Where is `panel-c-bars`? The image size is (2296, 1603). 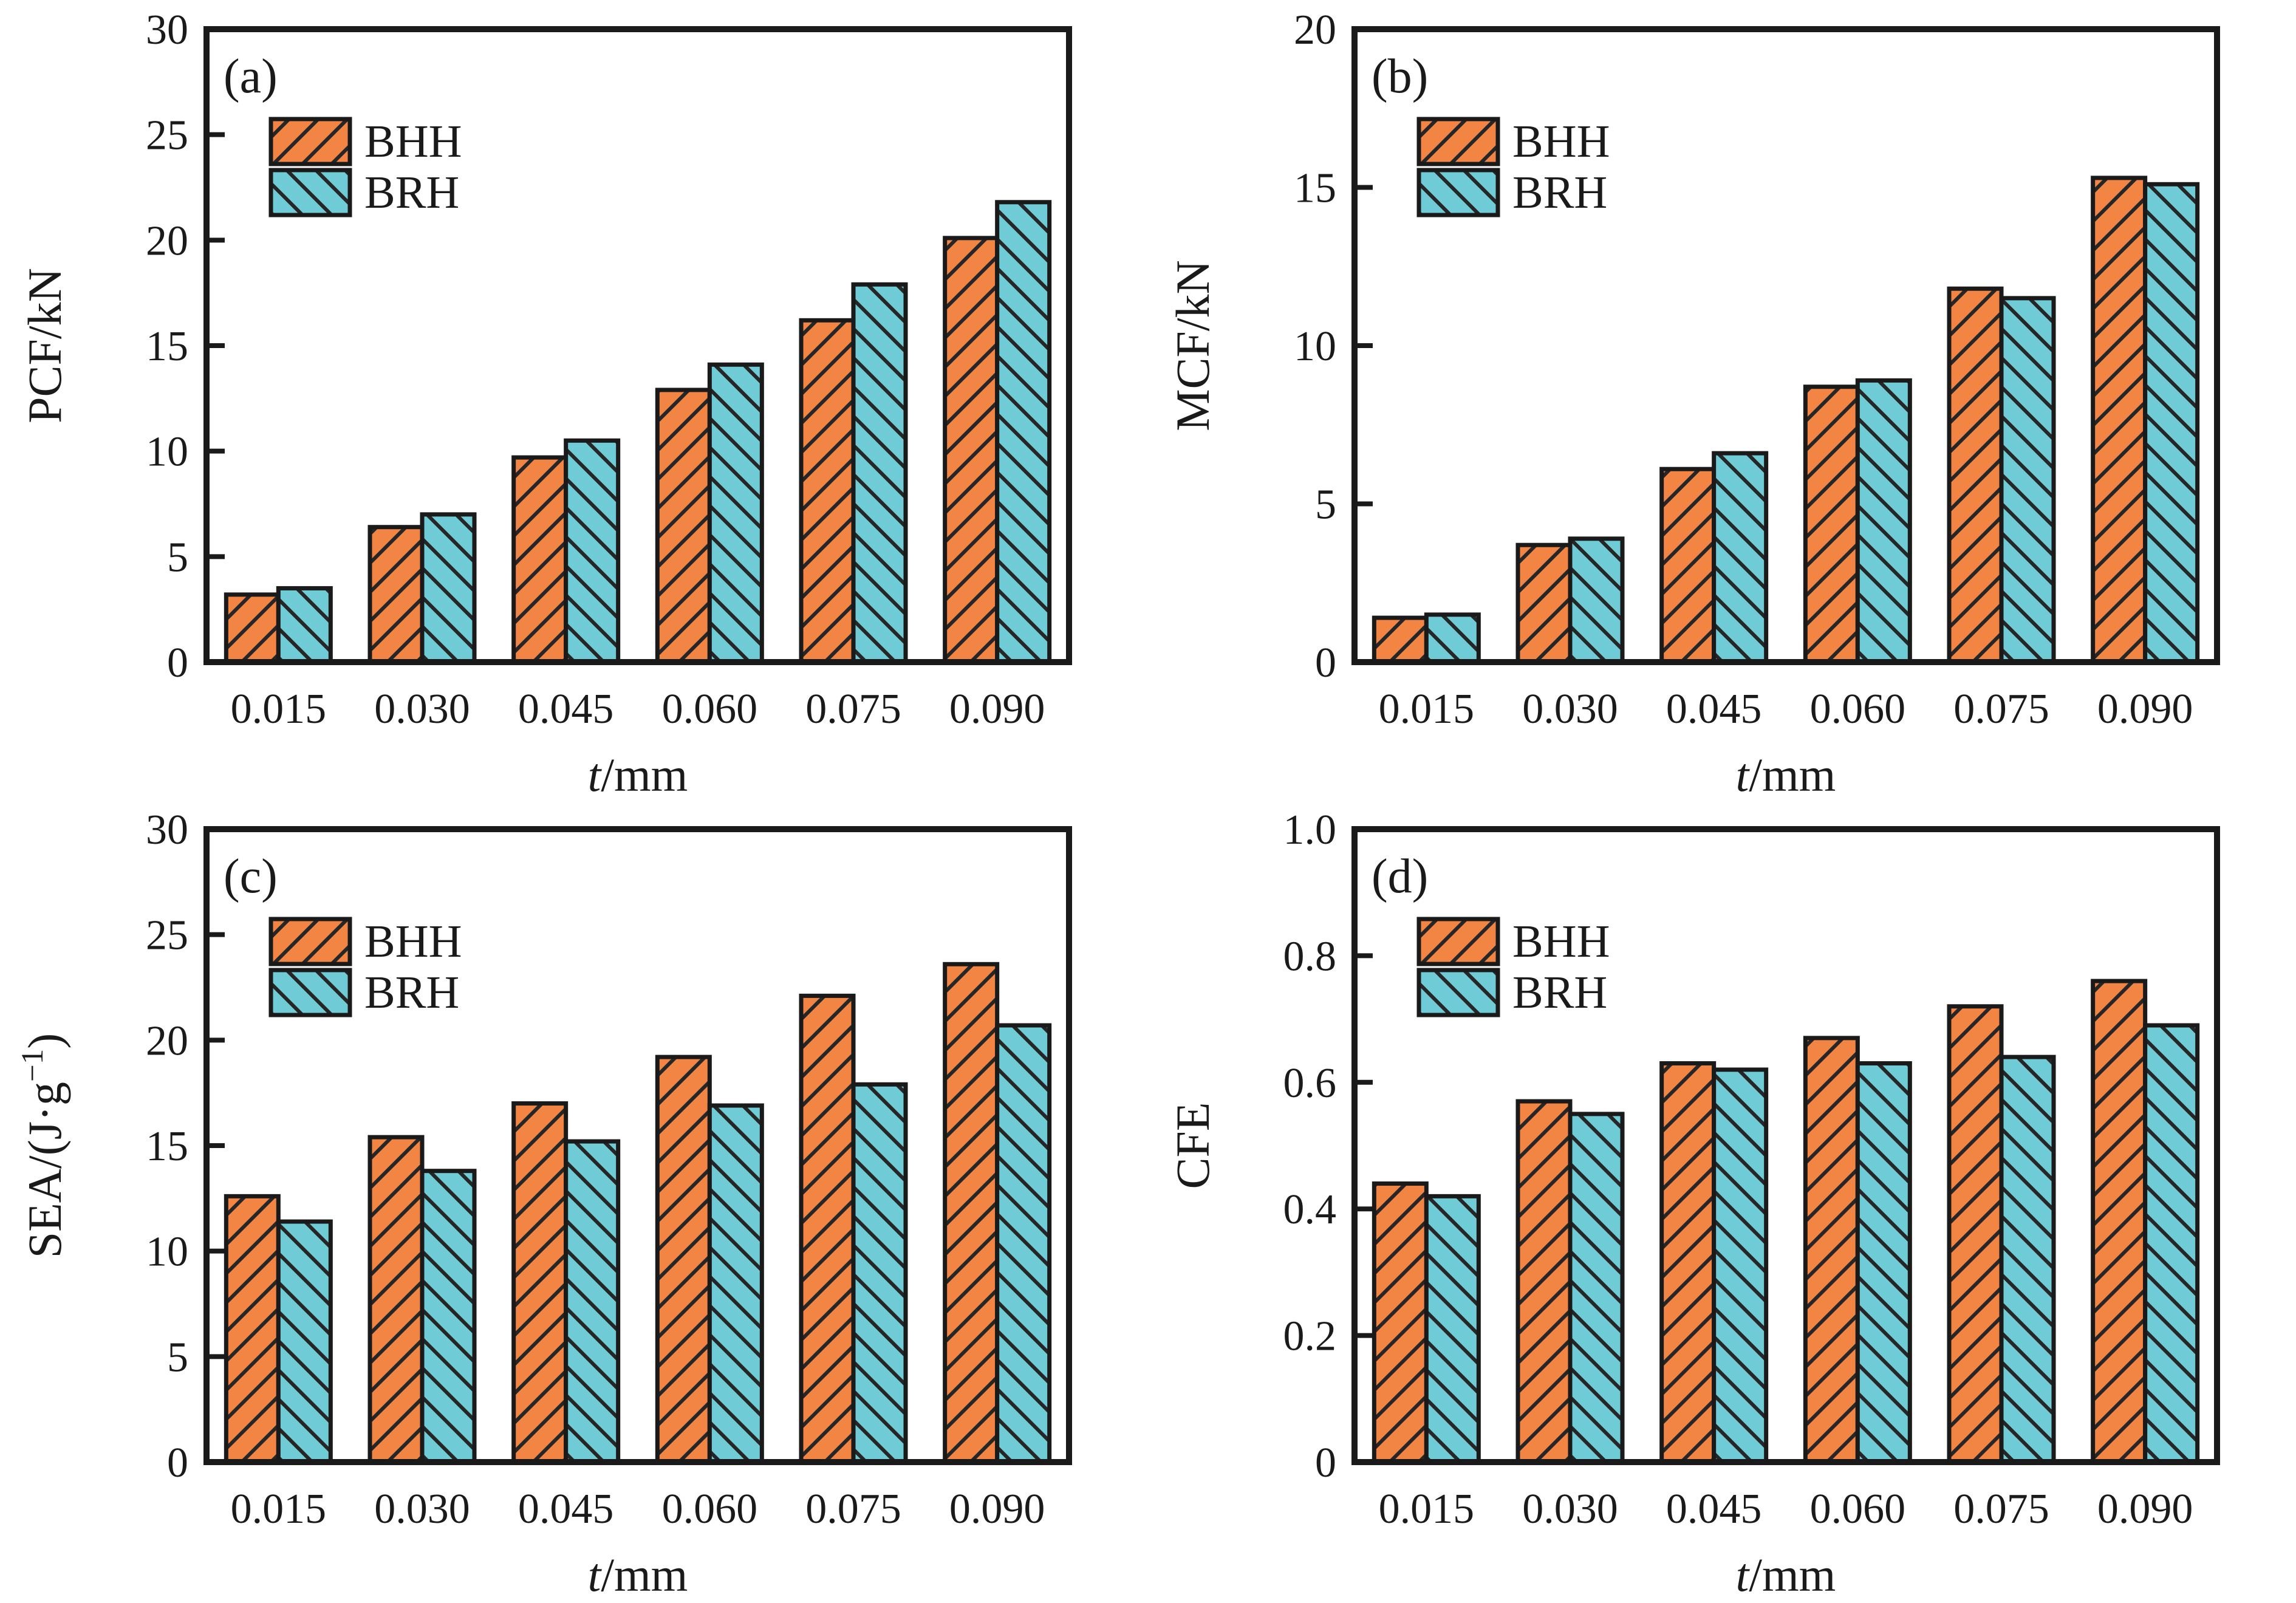 panel-c-bars is located at coordinates (638, 1213).